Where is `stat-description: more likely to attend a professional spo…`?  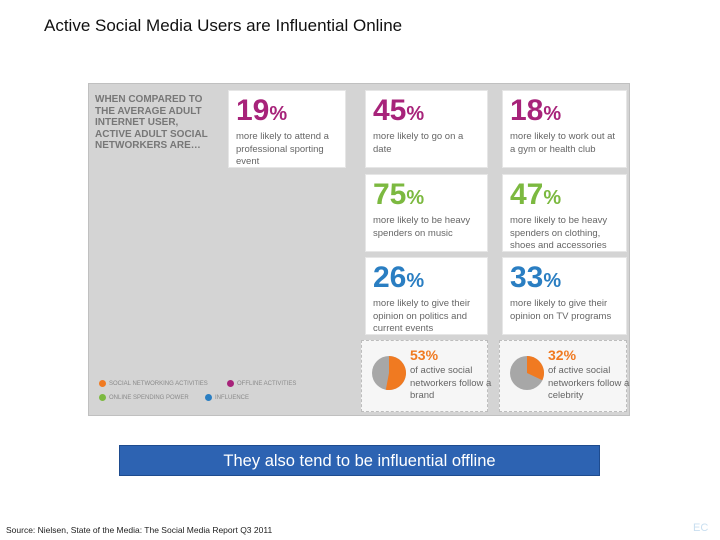 stat-description: more likely to attend a professional spo… is located at coordinates (282, 149).